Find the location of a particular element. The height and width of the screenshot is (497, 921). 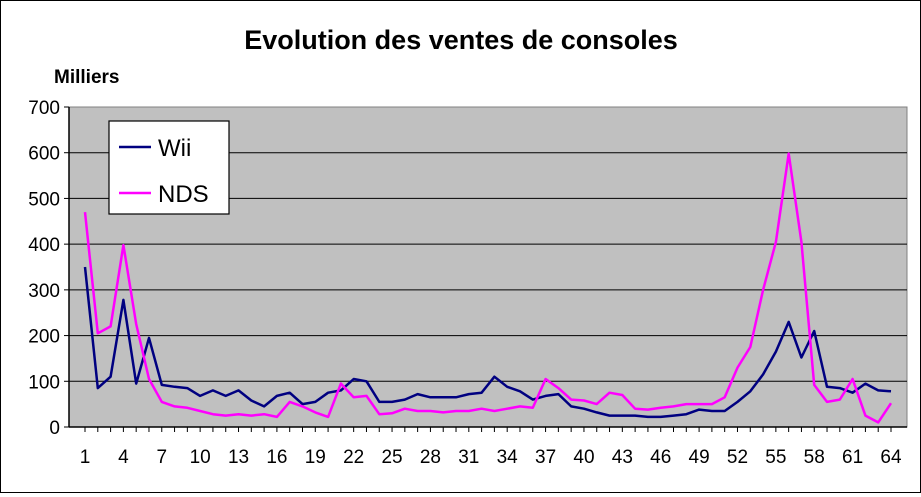

y-tick-label: 700 is located at coordinates (44, 108).